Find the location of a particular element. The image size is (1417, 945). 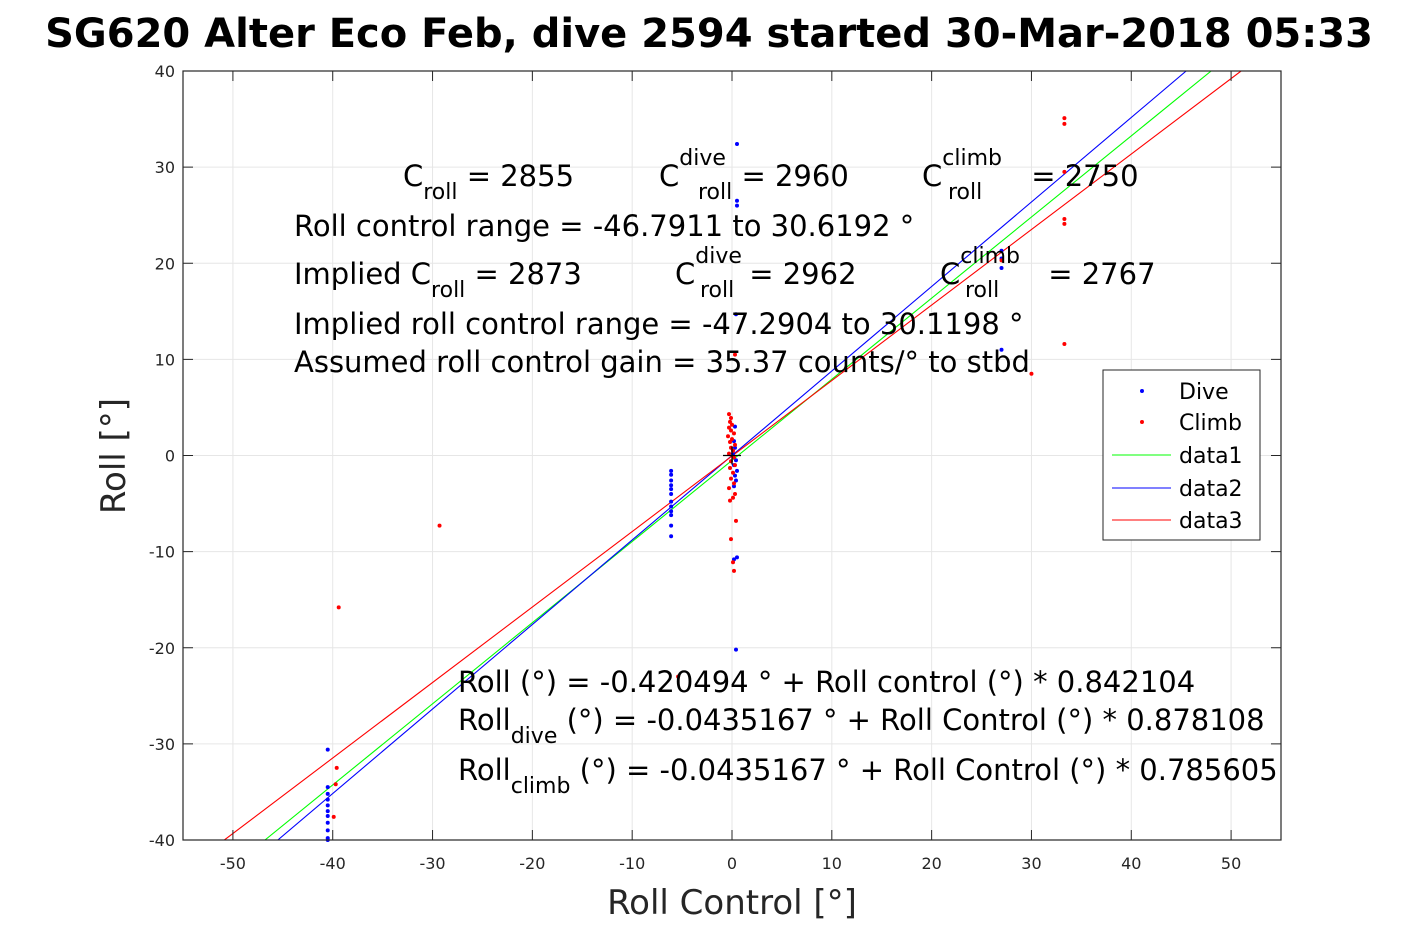

origin-cross-marker is located at coordinates (732, 455).